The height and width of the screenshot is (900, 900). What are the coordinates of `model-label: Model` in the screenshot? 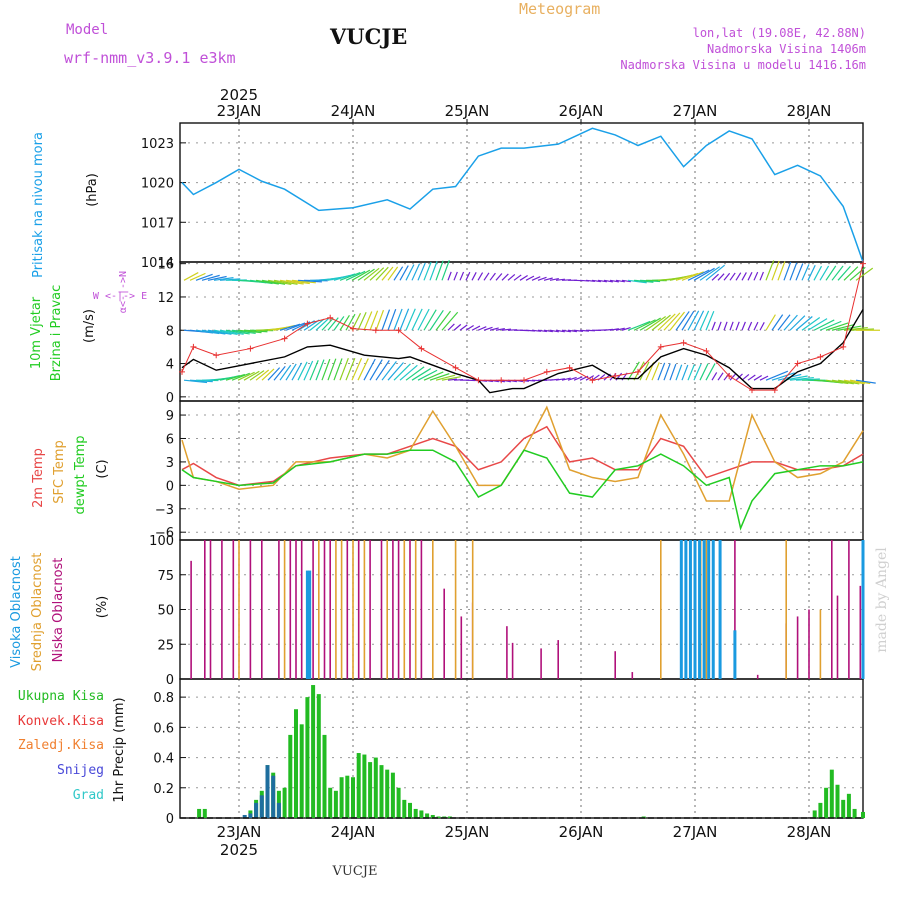 It's located at (87, 30).